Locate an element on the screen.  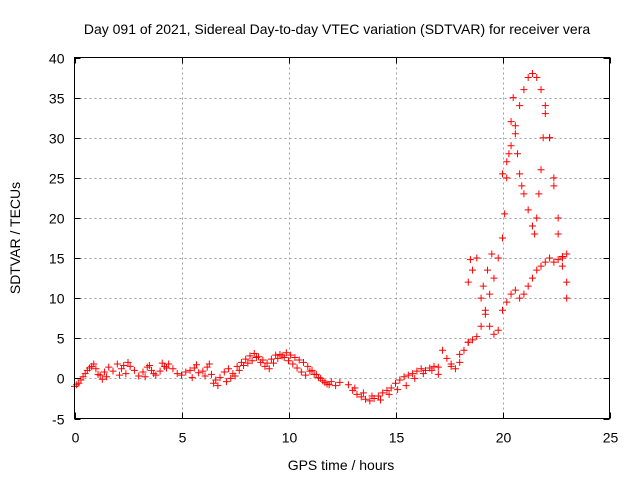
y-tick-label: 35 is located at coordinates (57, 99).